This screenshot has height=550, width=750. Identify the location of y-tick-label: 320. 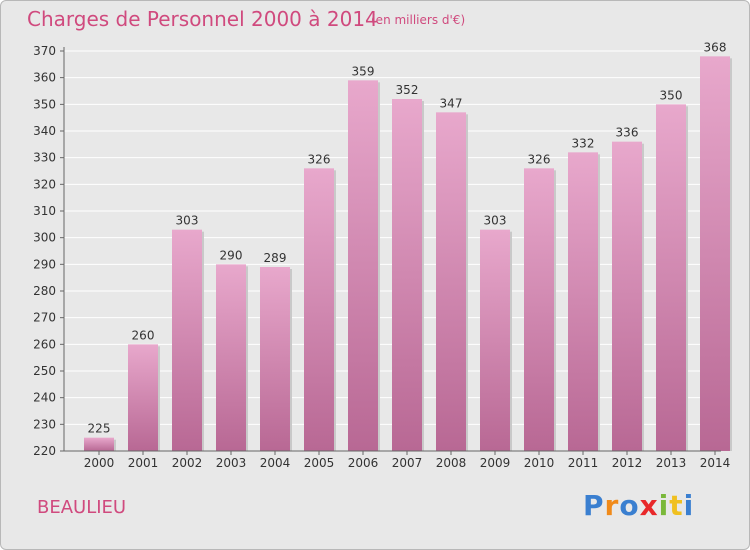
(44, 184).